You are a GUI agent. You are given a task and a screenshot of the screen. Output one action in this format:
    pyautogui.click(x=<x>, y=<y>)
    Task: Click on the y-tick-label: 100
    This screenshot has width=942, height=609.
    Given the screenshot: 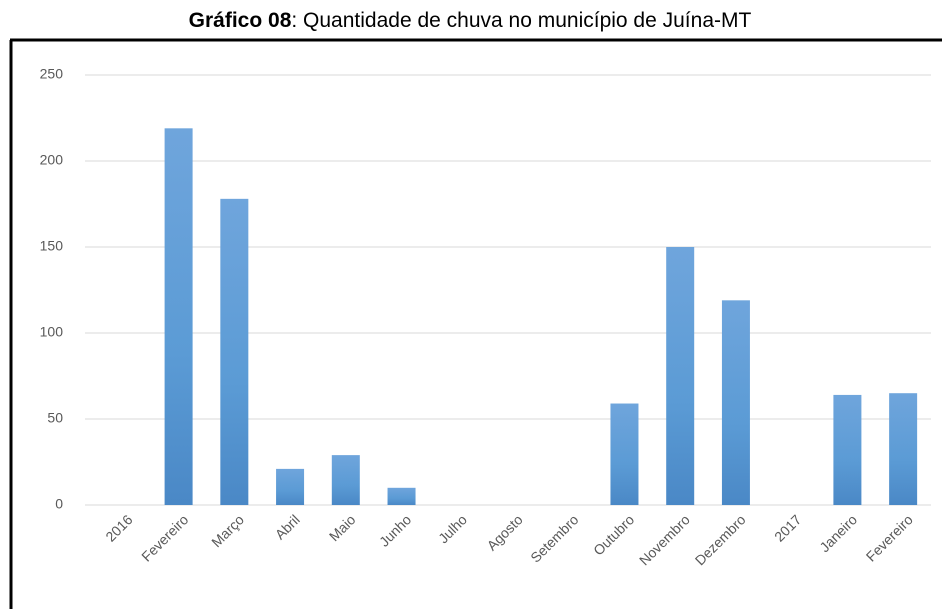 What is the action you would take?
    pyautogui.click(x=52, y=332)
    